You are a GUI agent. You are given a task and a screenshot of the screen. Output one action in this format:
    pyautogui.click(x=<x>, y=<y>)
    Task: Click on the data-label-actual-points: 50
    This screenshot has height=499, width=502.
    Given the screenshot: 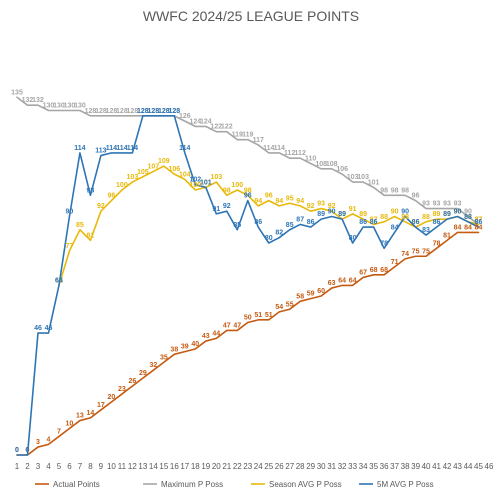 What is the action you would take?
    pyautogui.click(x=248, y=318)
    